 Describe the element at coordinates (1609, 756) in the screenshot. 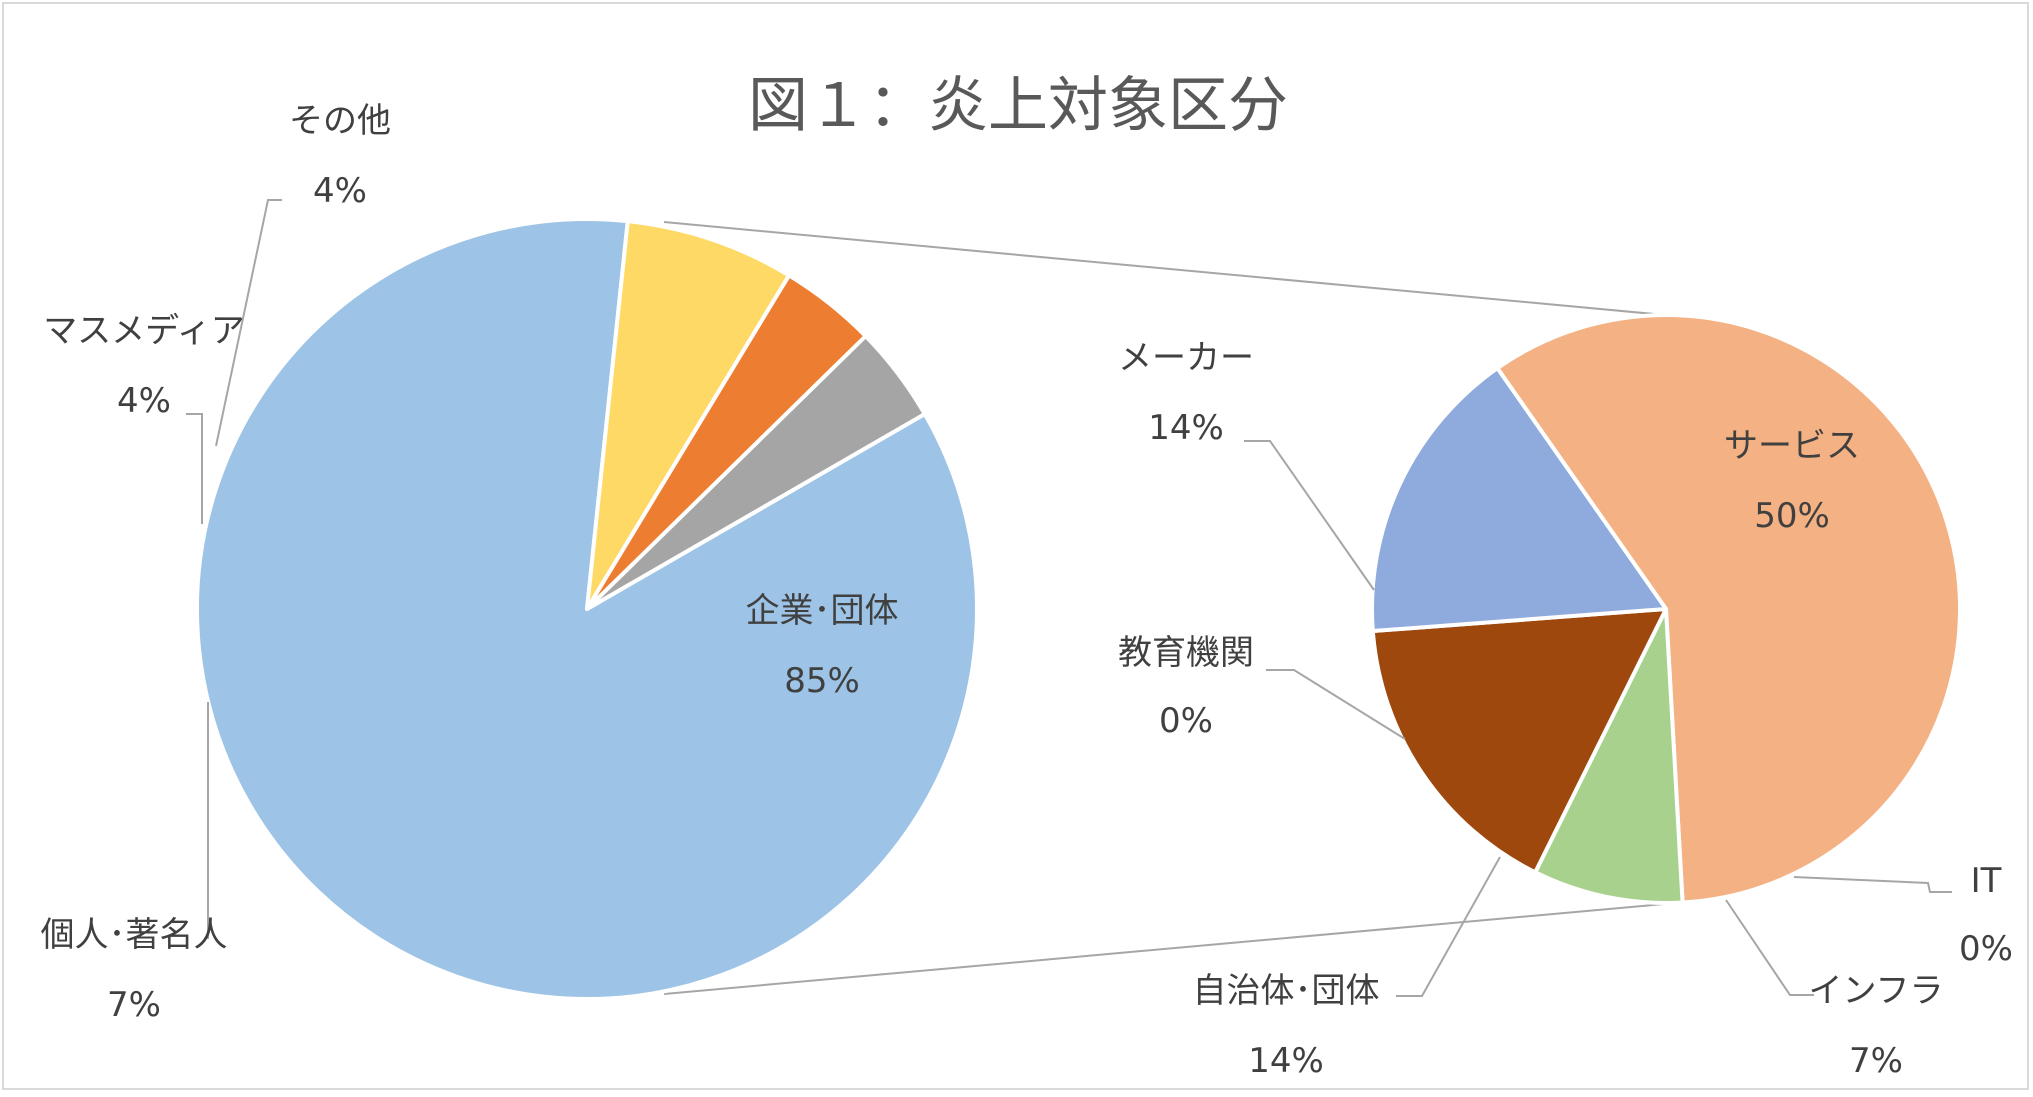

I see `slice-infra` at that location.